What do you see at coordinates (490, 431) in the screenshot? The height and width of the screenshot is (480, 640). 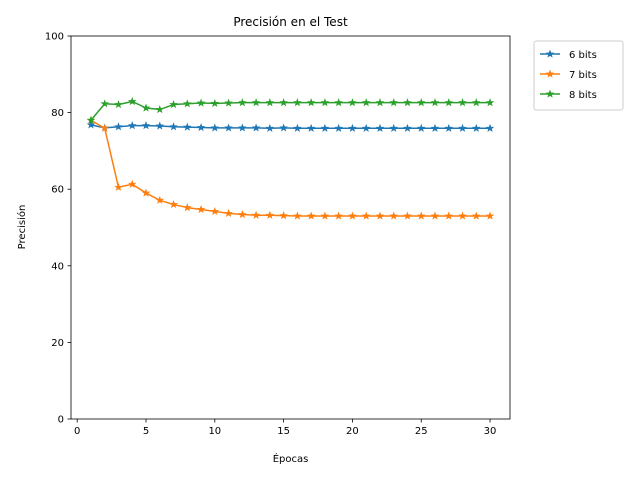 I see `x-tick-label: 30` at bounding box center [490, 431].